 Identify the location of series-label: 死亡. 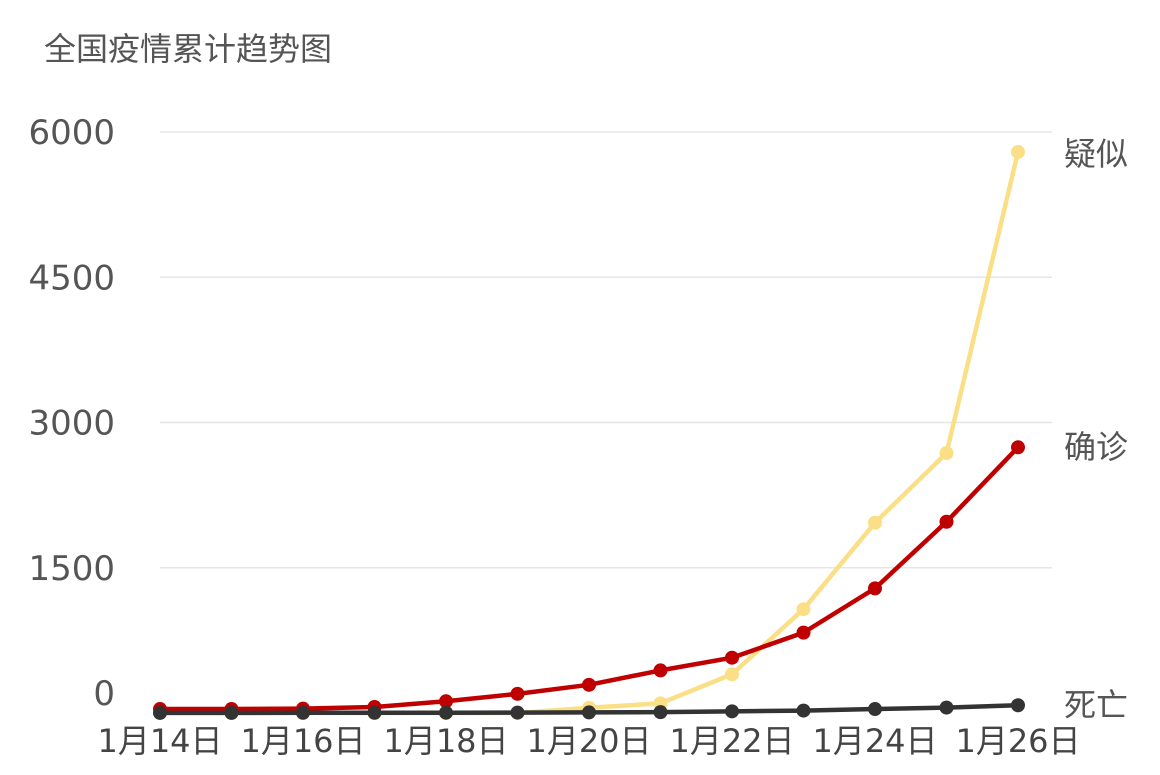
(1096, 705).